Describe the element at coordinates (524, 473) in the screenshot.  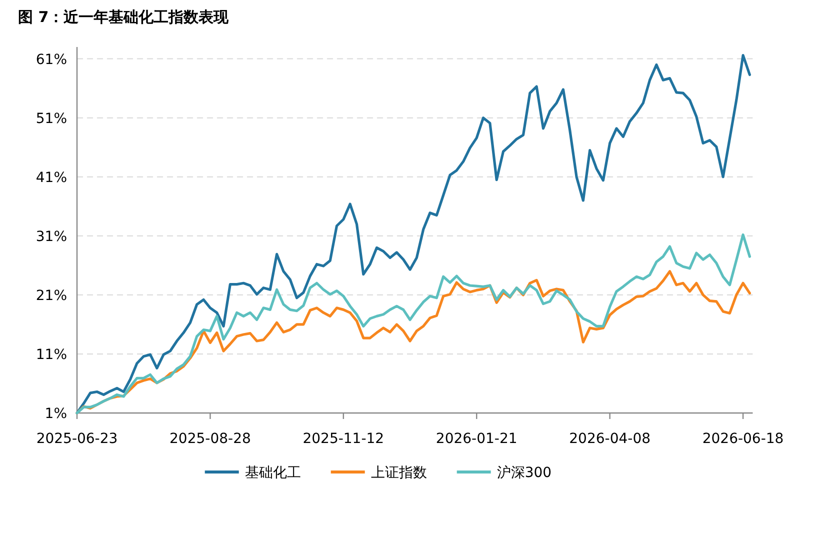
I see `legend-label: 沪深300` at that location.